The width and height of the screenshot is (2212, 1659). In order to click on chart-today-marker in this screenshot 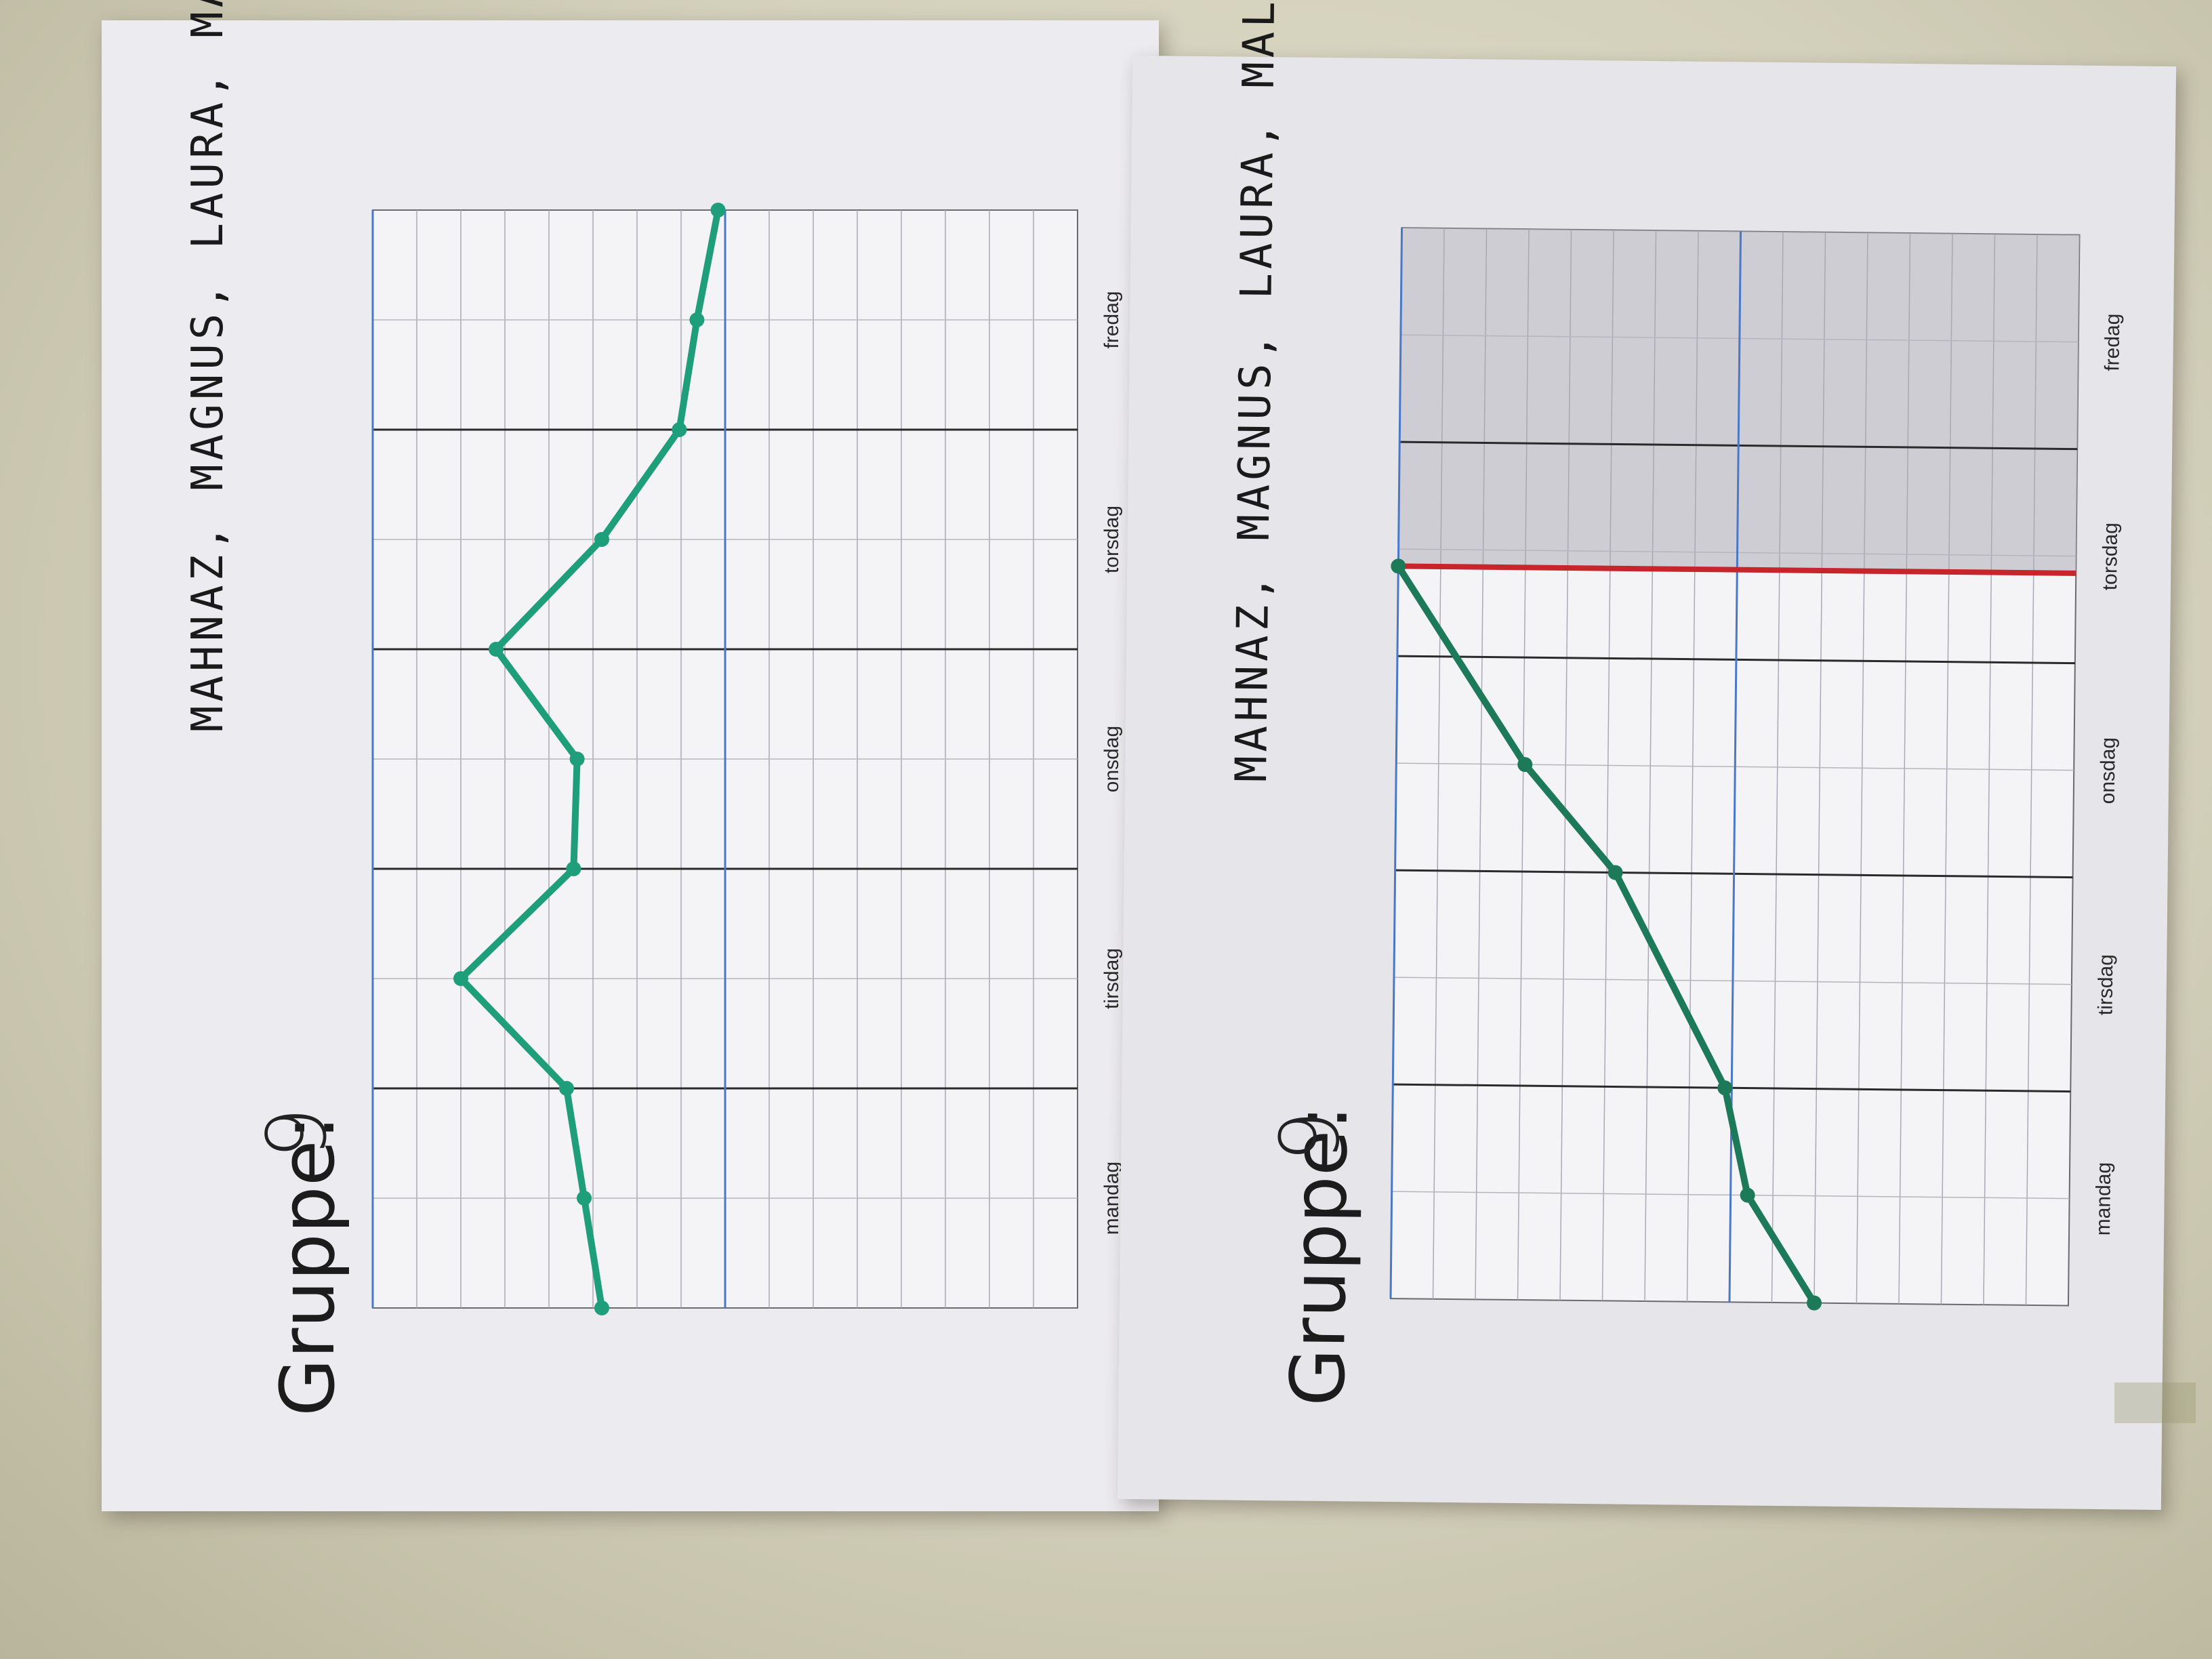, I will do `click(1737, 570)`.